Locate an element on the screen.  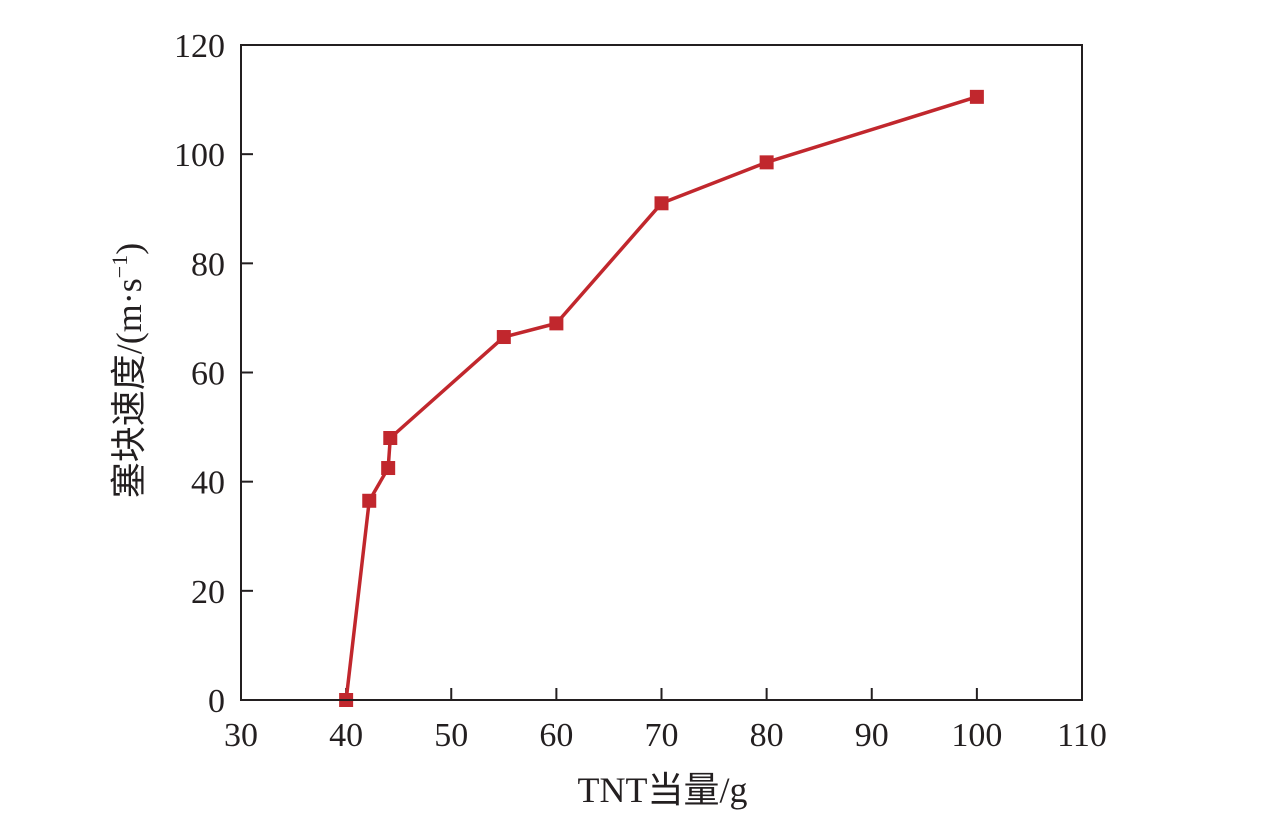
y-tick-label: 60 is located at coordinates (208, 374).